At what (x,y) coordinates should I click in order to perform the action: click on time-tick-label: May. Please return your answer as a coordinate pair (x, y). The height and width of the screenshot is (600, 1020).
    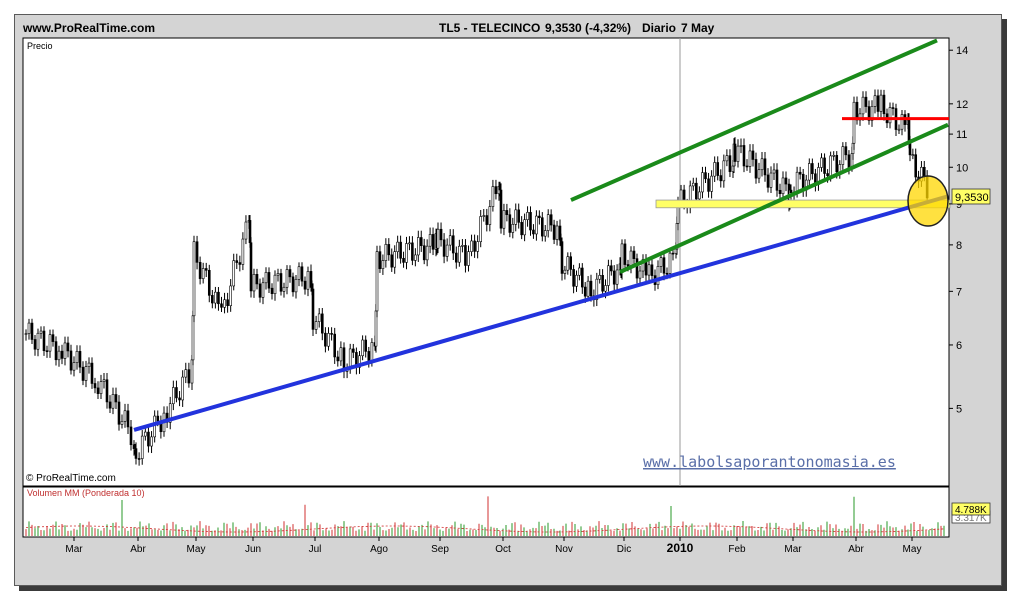
    Looking at the image, I should click on (912, 549).